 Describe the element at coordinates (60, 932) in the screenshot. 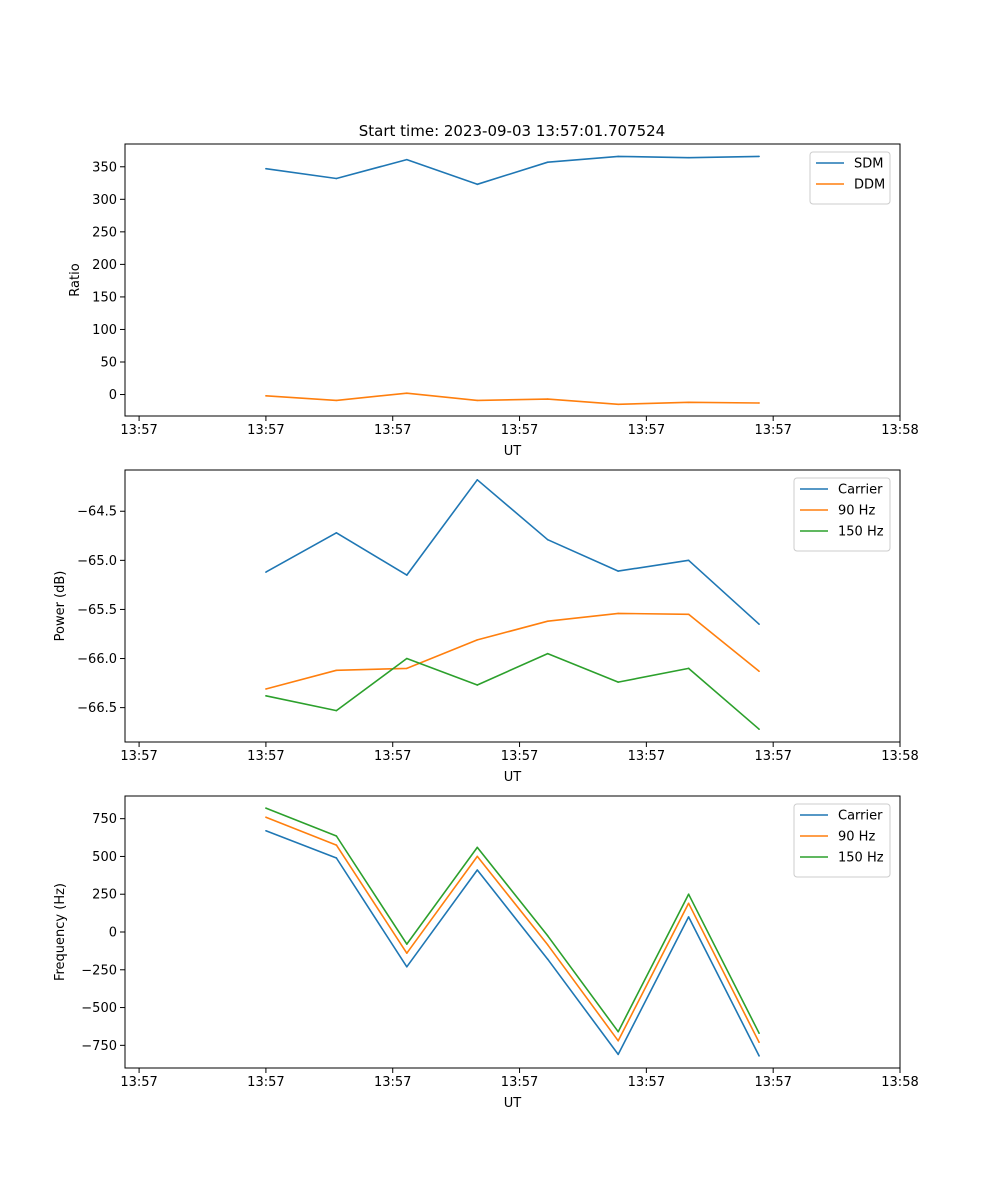

I see `y-axis-label: Frequency (Hz)` at that location.